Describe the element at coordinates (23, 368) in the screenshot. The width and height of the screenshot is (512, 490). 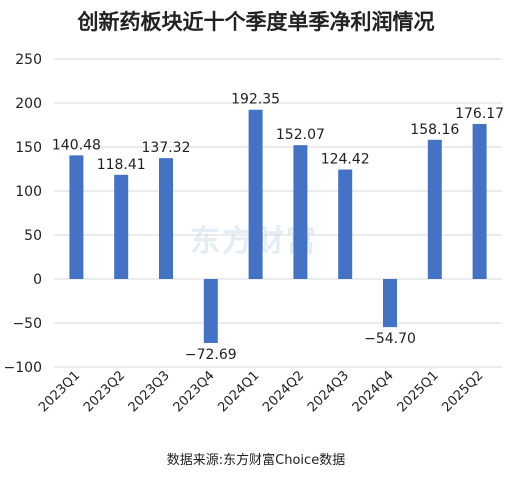
I see `y-tick-label: −100` at that location.